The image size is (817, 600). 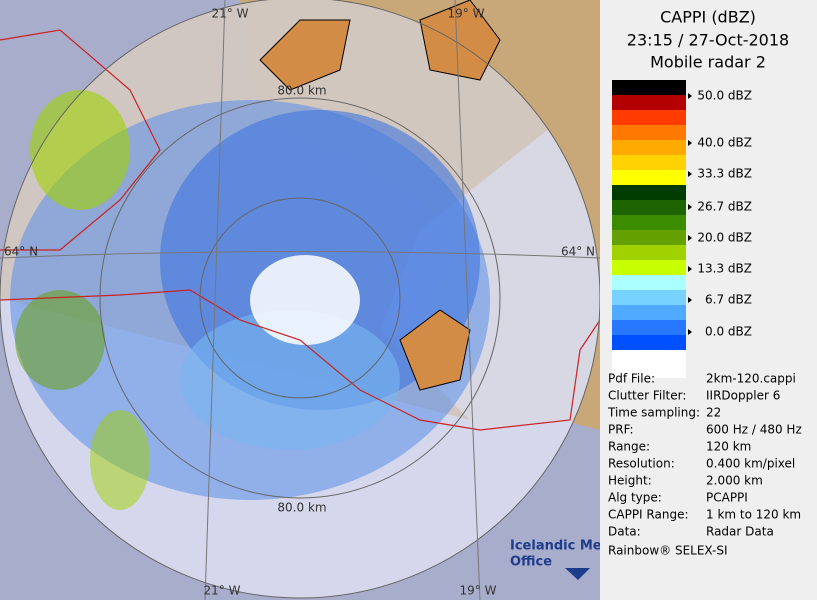 What do you see at coordinates (724, 143) in the screenshot?
I see `scale-label: 40.0 dBZ` at bounding box center [724, 143].